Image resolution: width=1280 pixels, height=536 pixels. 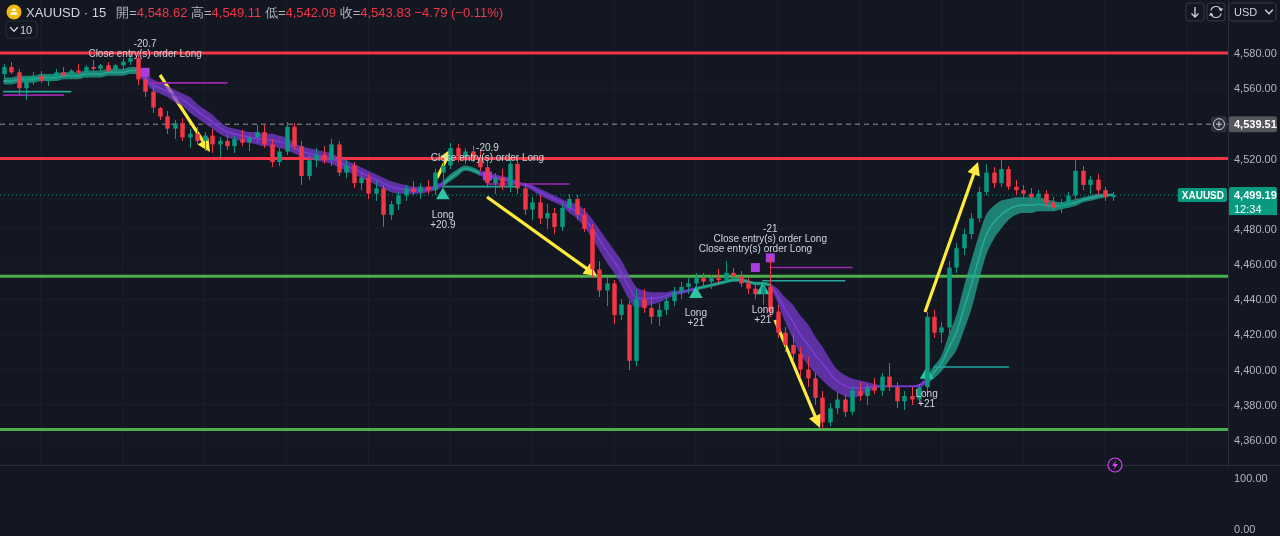 I want to click on text: 0.00, so click(x=1245, y=529).